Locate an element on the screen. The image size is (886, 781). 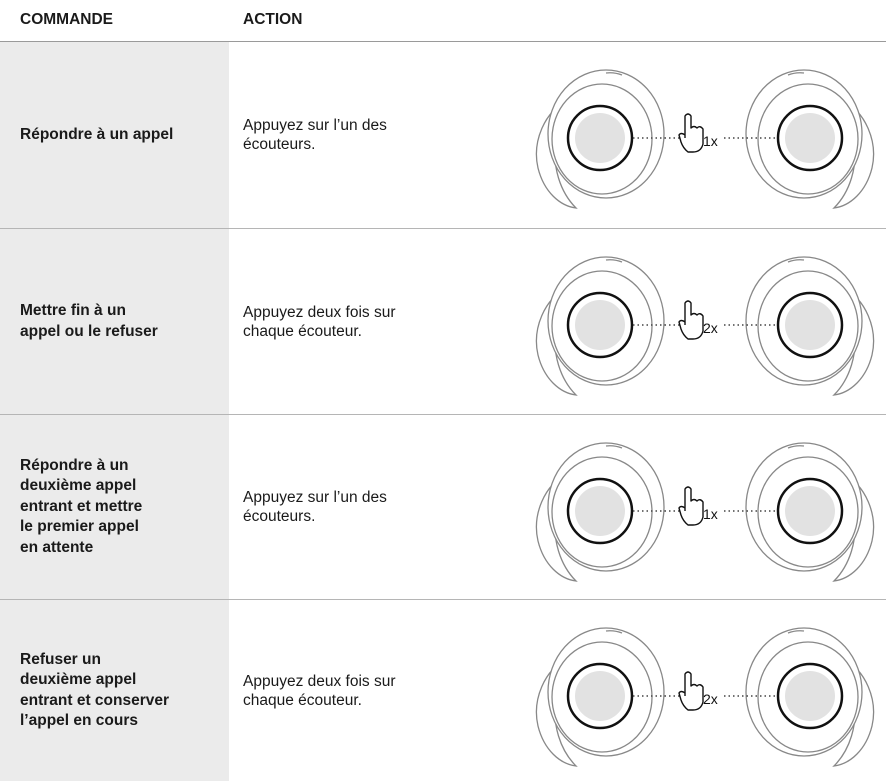
command-text: Mettre fin à un is located at coordinates (73, 310).